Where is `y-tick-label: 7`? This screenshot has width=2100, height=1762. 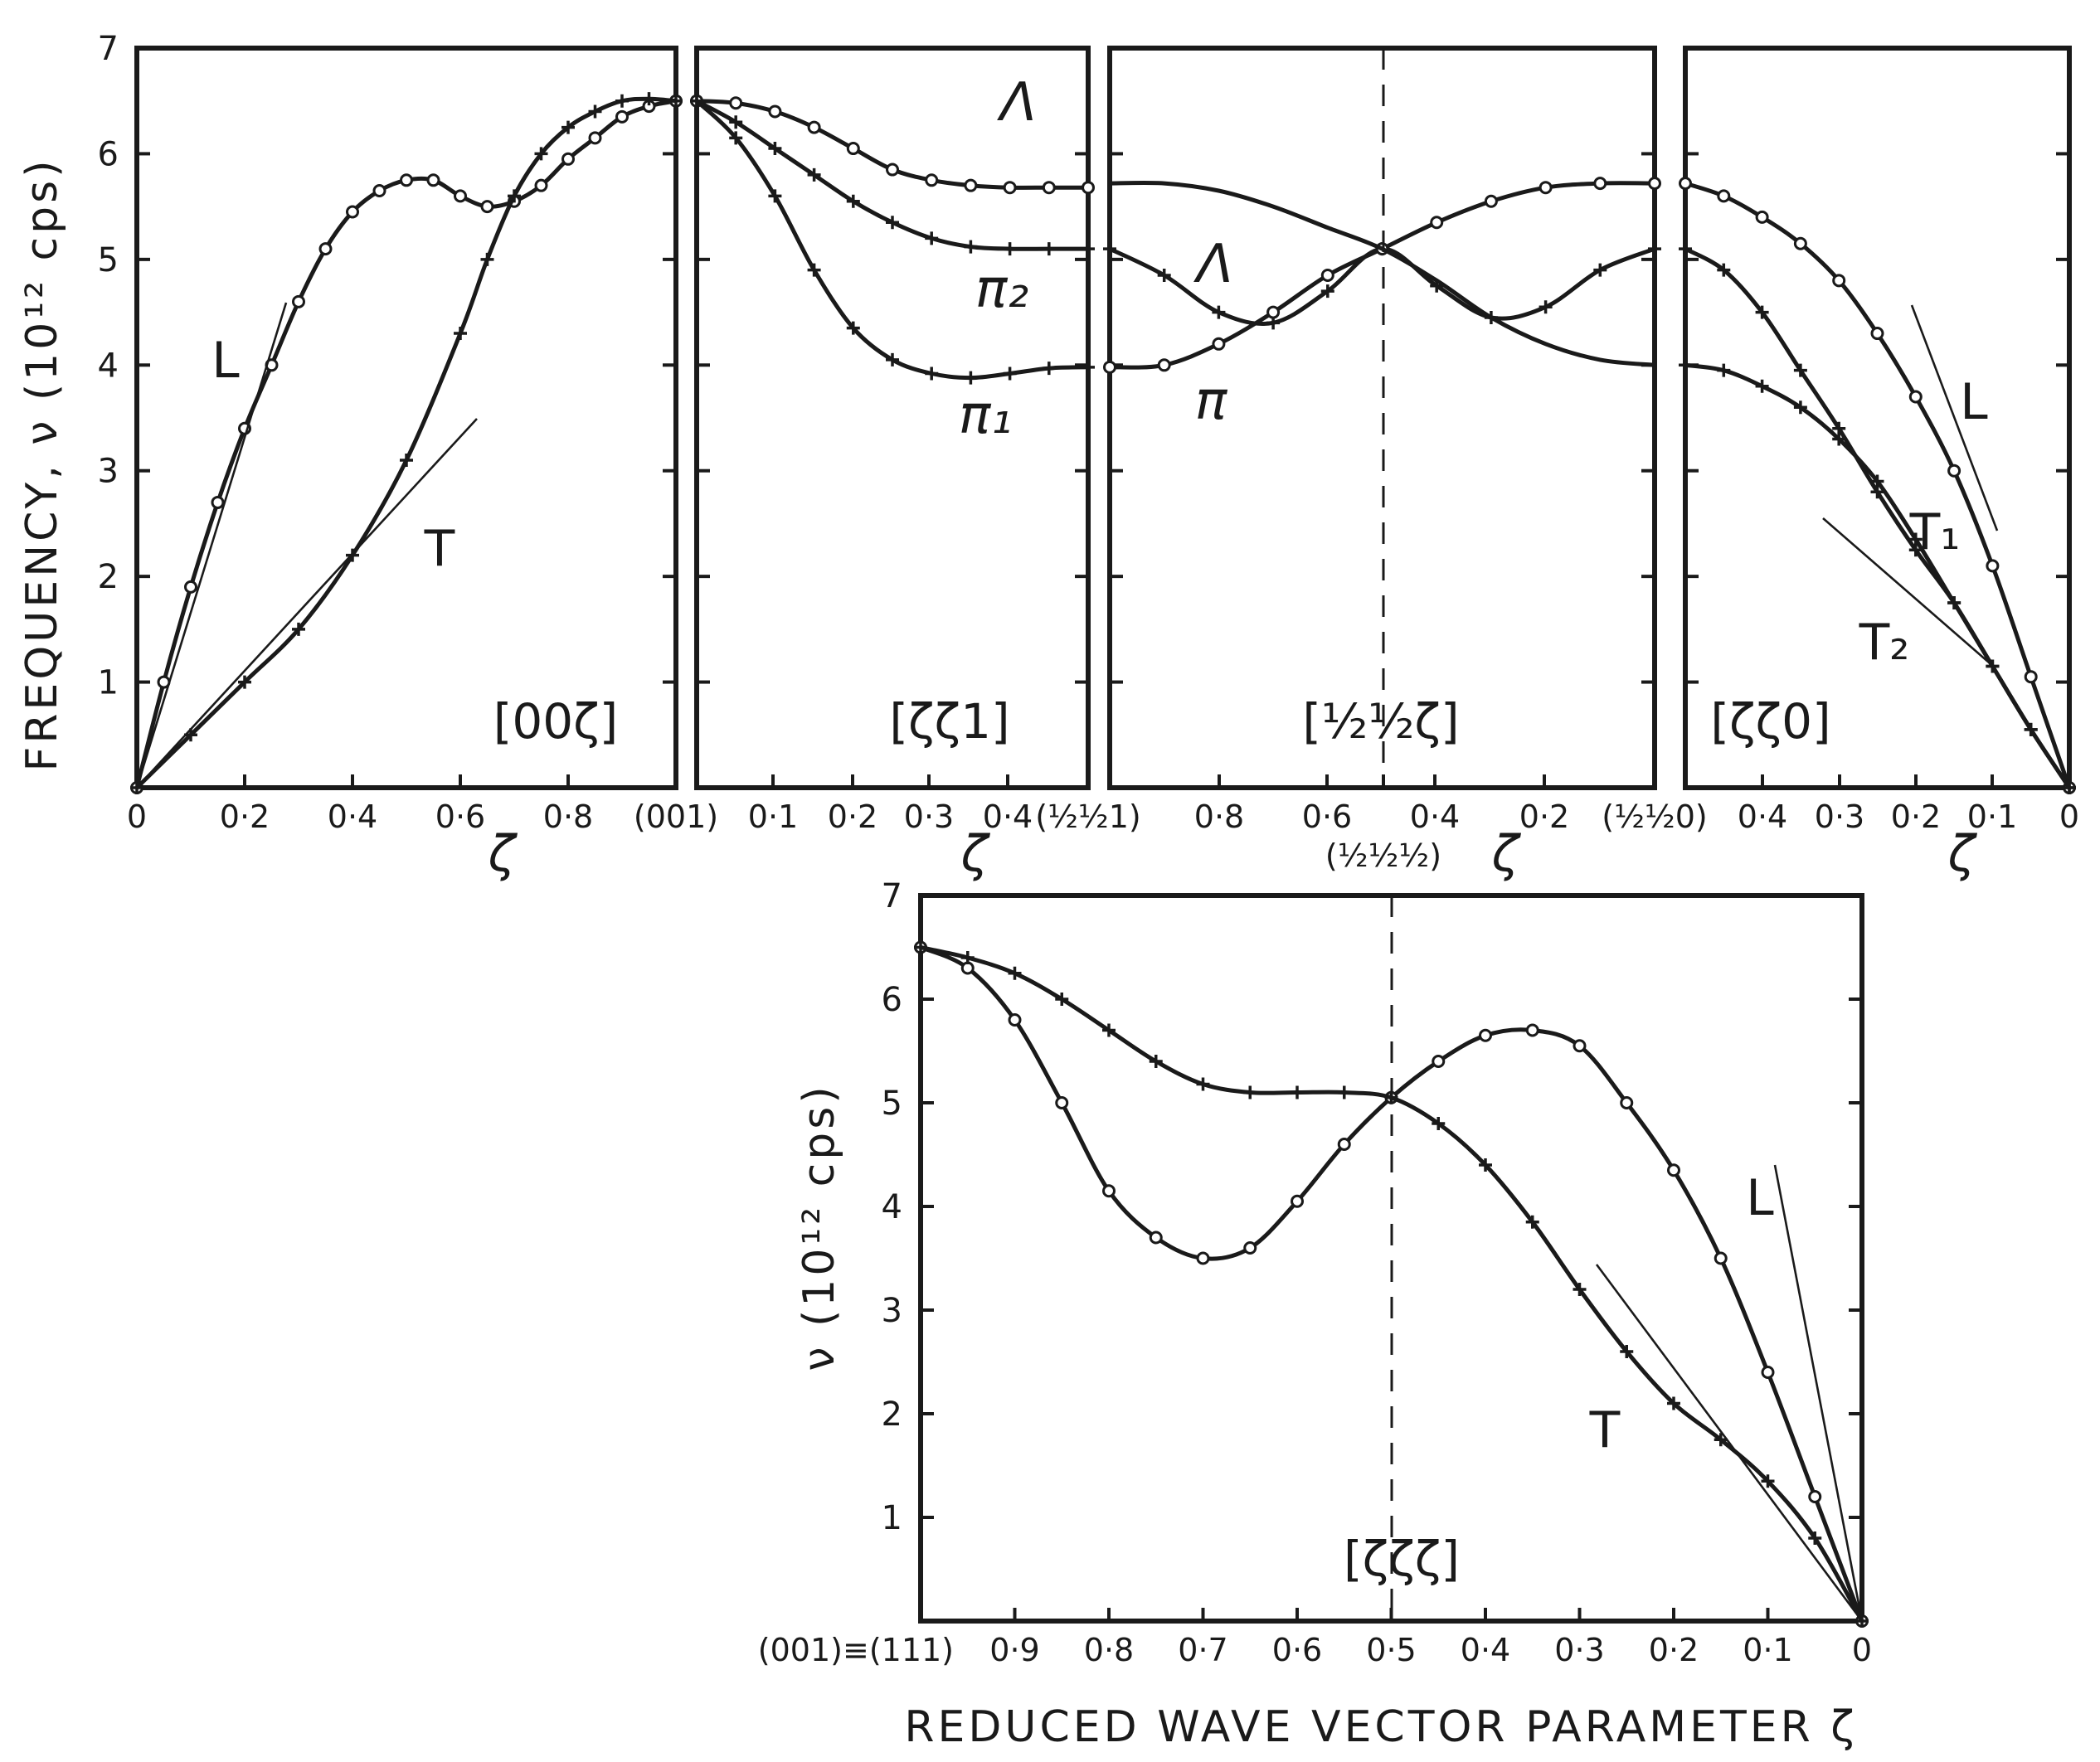
y-tick-label: 7 is located at coordinates (892, 896).